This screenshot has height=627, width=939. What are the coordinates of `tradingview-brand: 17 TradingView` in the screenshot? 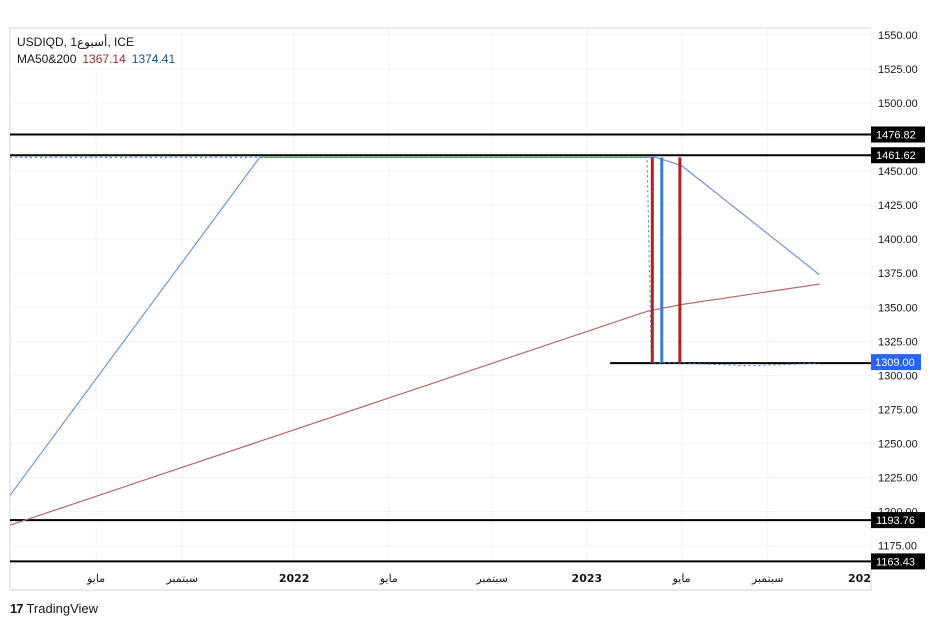 It's located at (54, 608).